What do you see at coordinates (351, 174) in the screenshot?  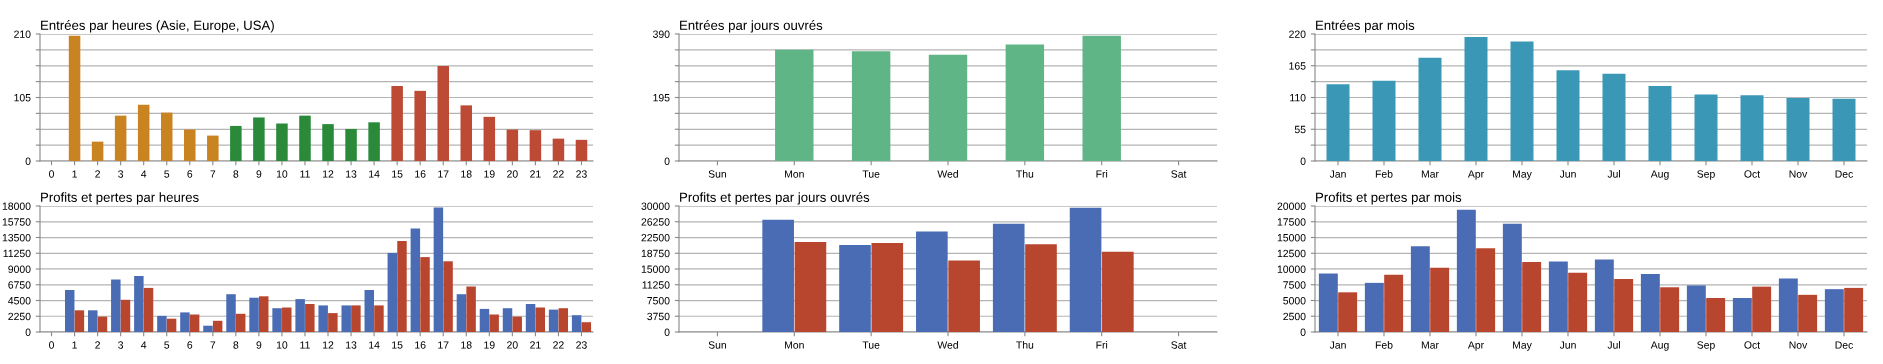 I see `x-tick-label: 13` at bounding box center [351, 174].